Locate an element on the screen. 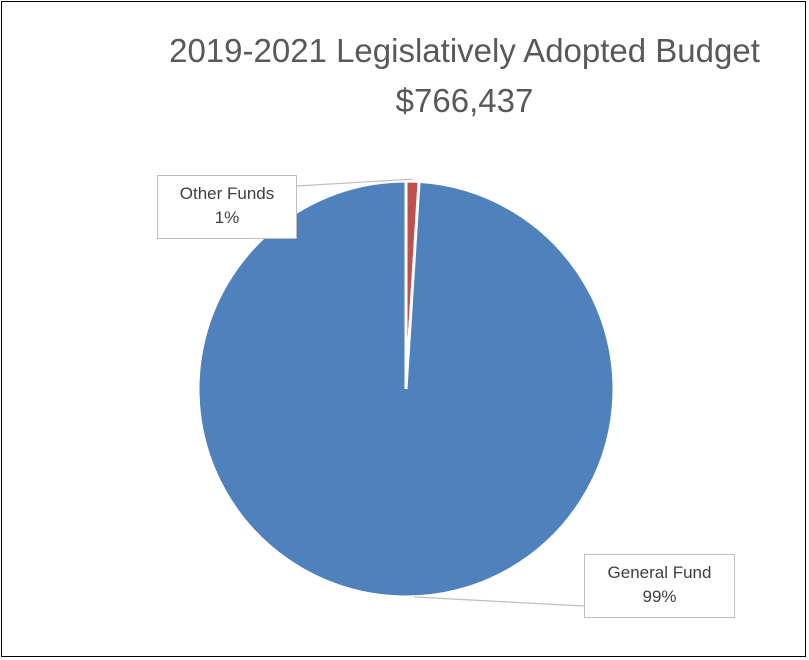  data-label-other-funds-name: Other Funds is located at coordinates (227, 193).